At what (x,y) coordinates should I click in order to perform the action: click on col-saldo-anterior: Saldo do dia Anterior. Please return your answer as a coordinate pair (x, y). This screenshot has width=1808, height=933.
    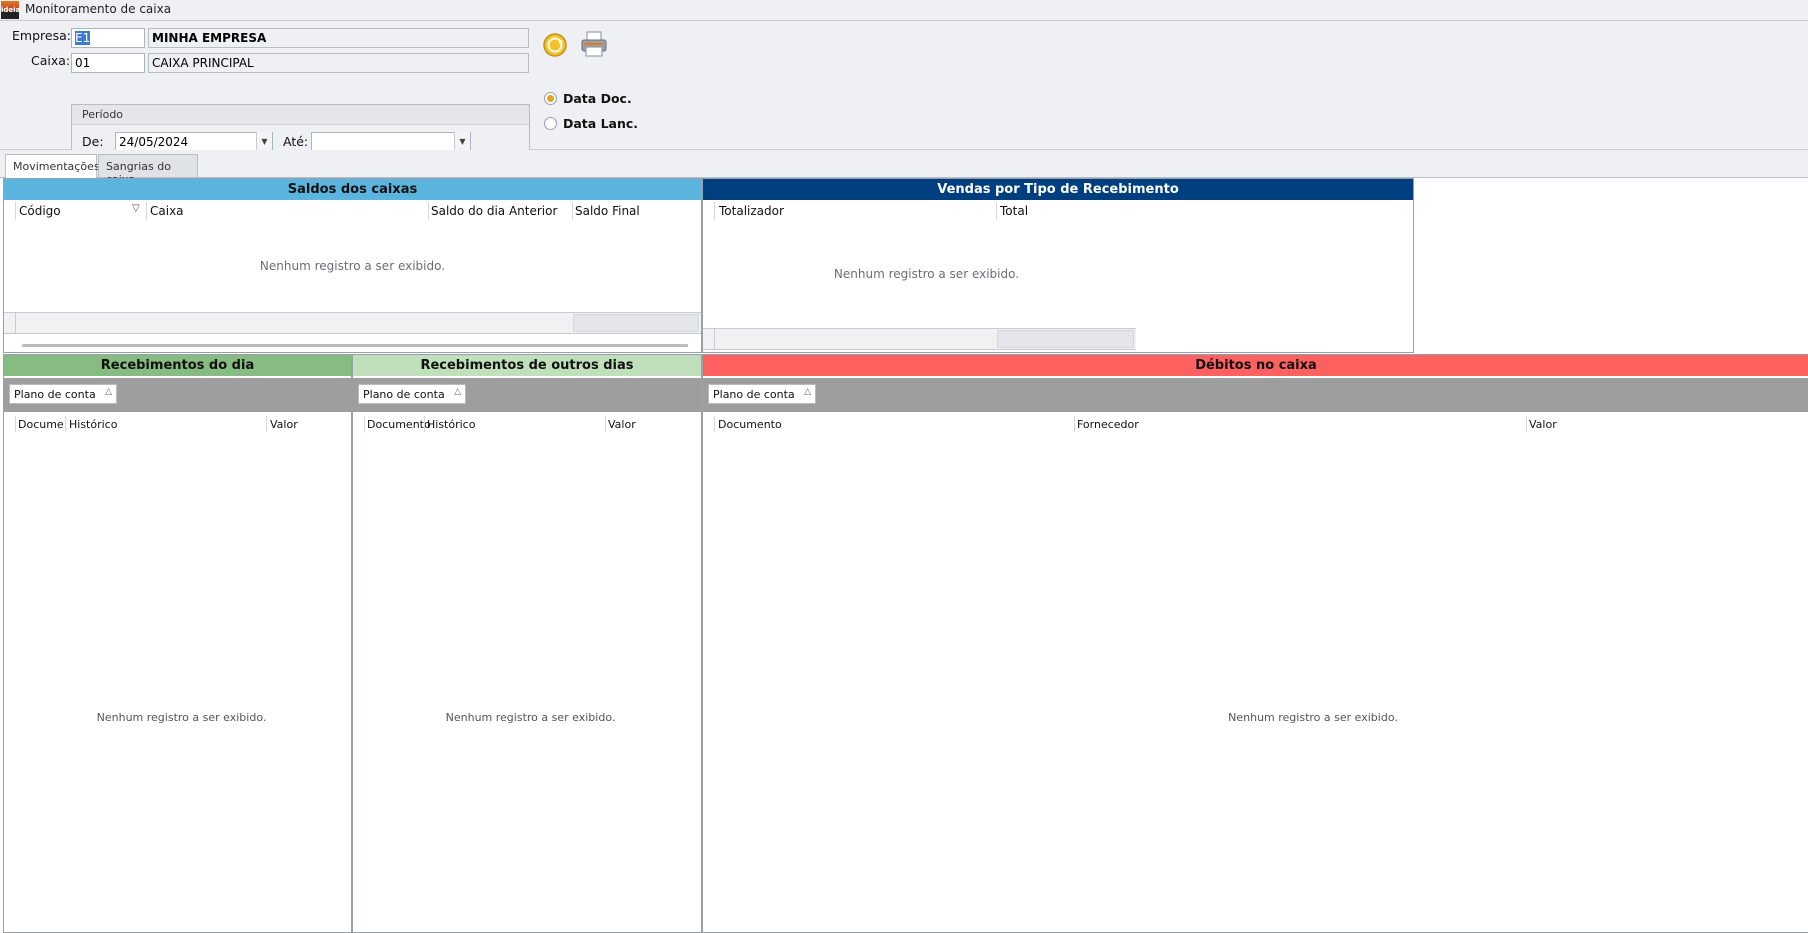
    Looking at the image, I should click on (494, 211).